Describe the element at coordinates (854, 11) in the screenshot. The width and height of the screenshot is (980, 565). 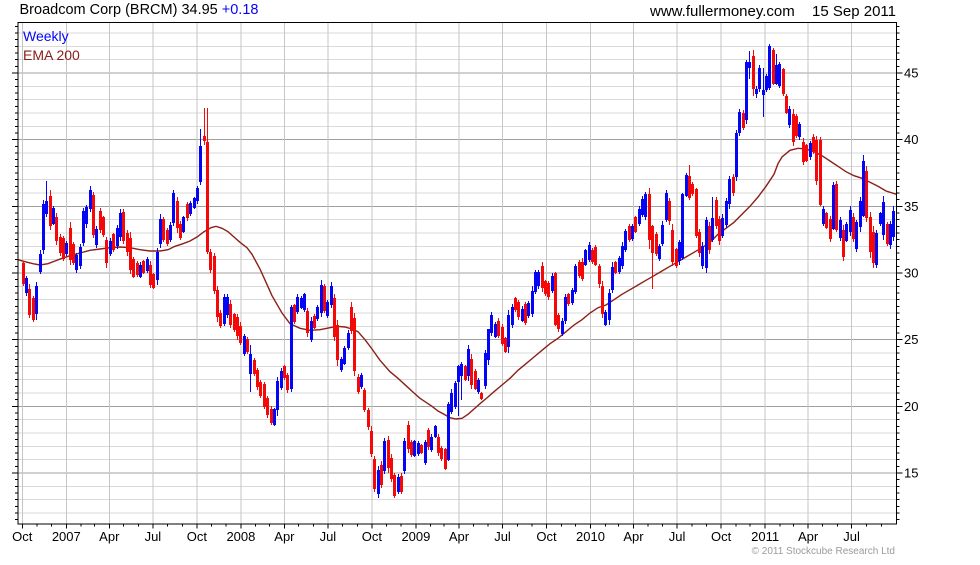
I see `svg-text: 15 Sep 2011` at that location.